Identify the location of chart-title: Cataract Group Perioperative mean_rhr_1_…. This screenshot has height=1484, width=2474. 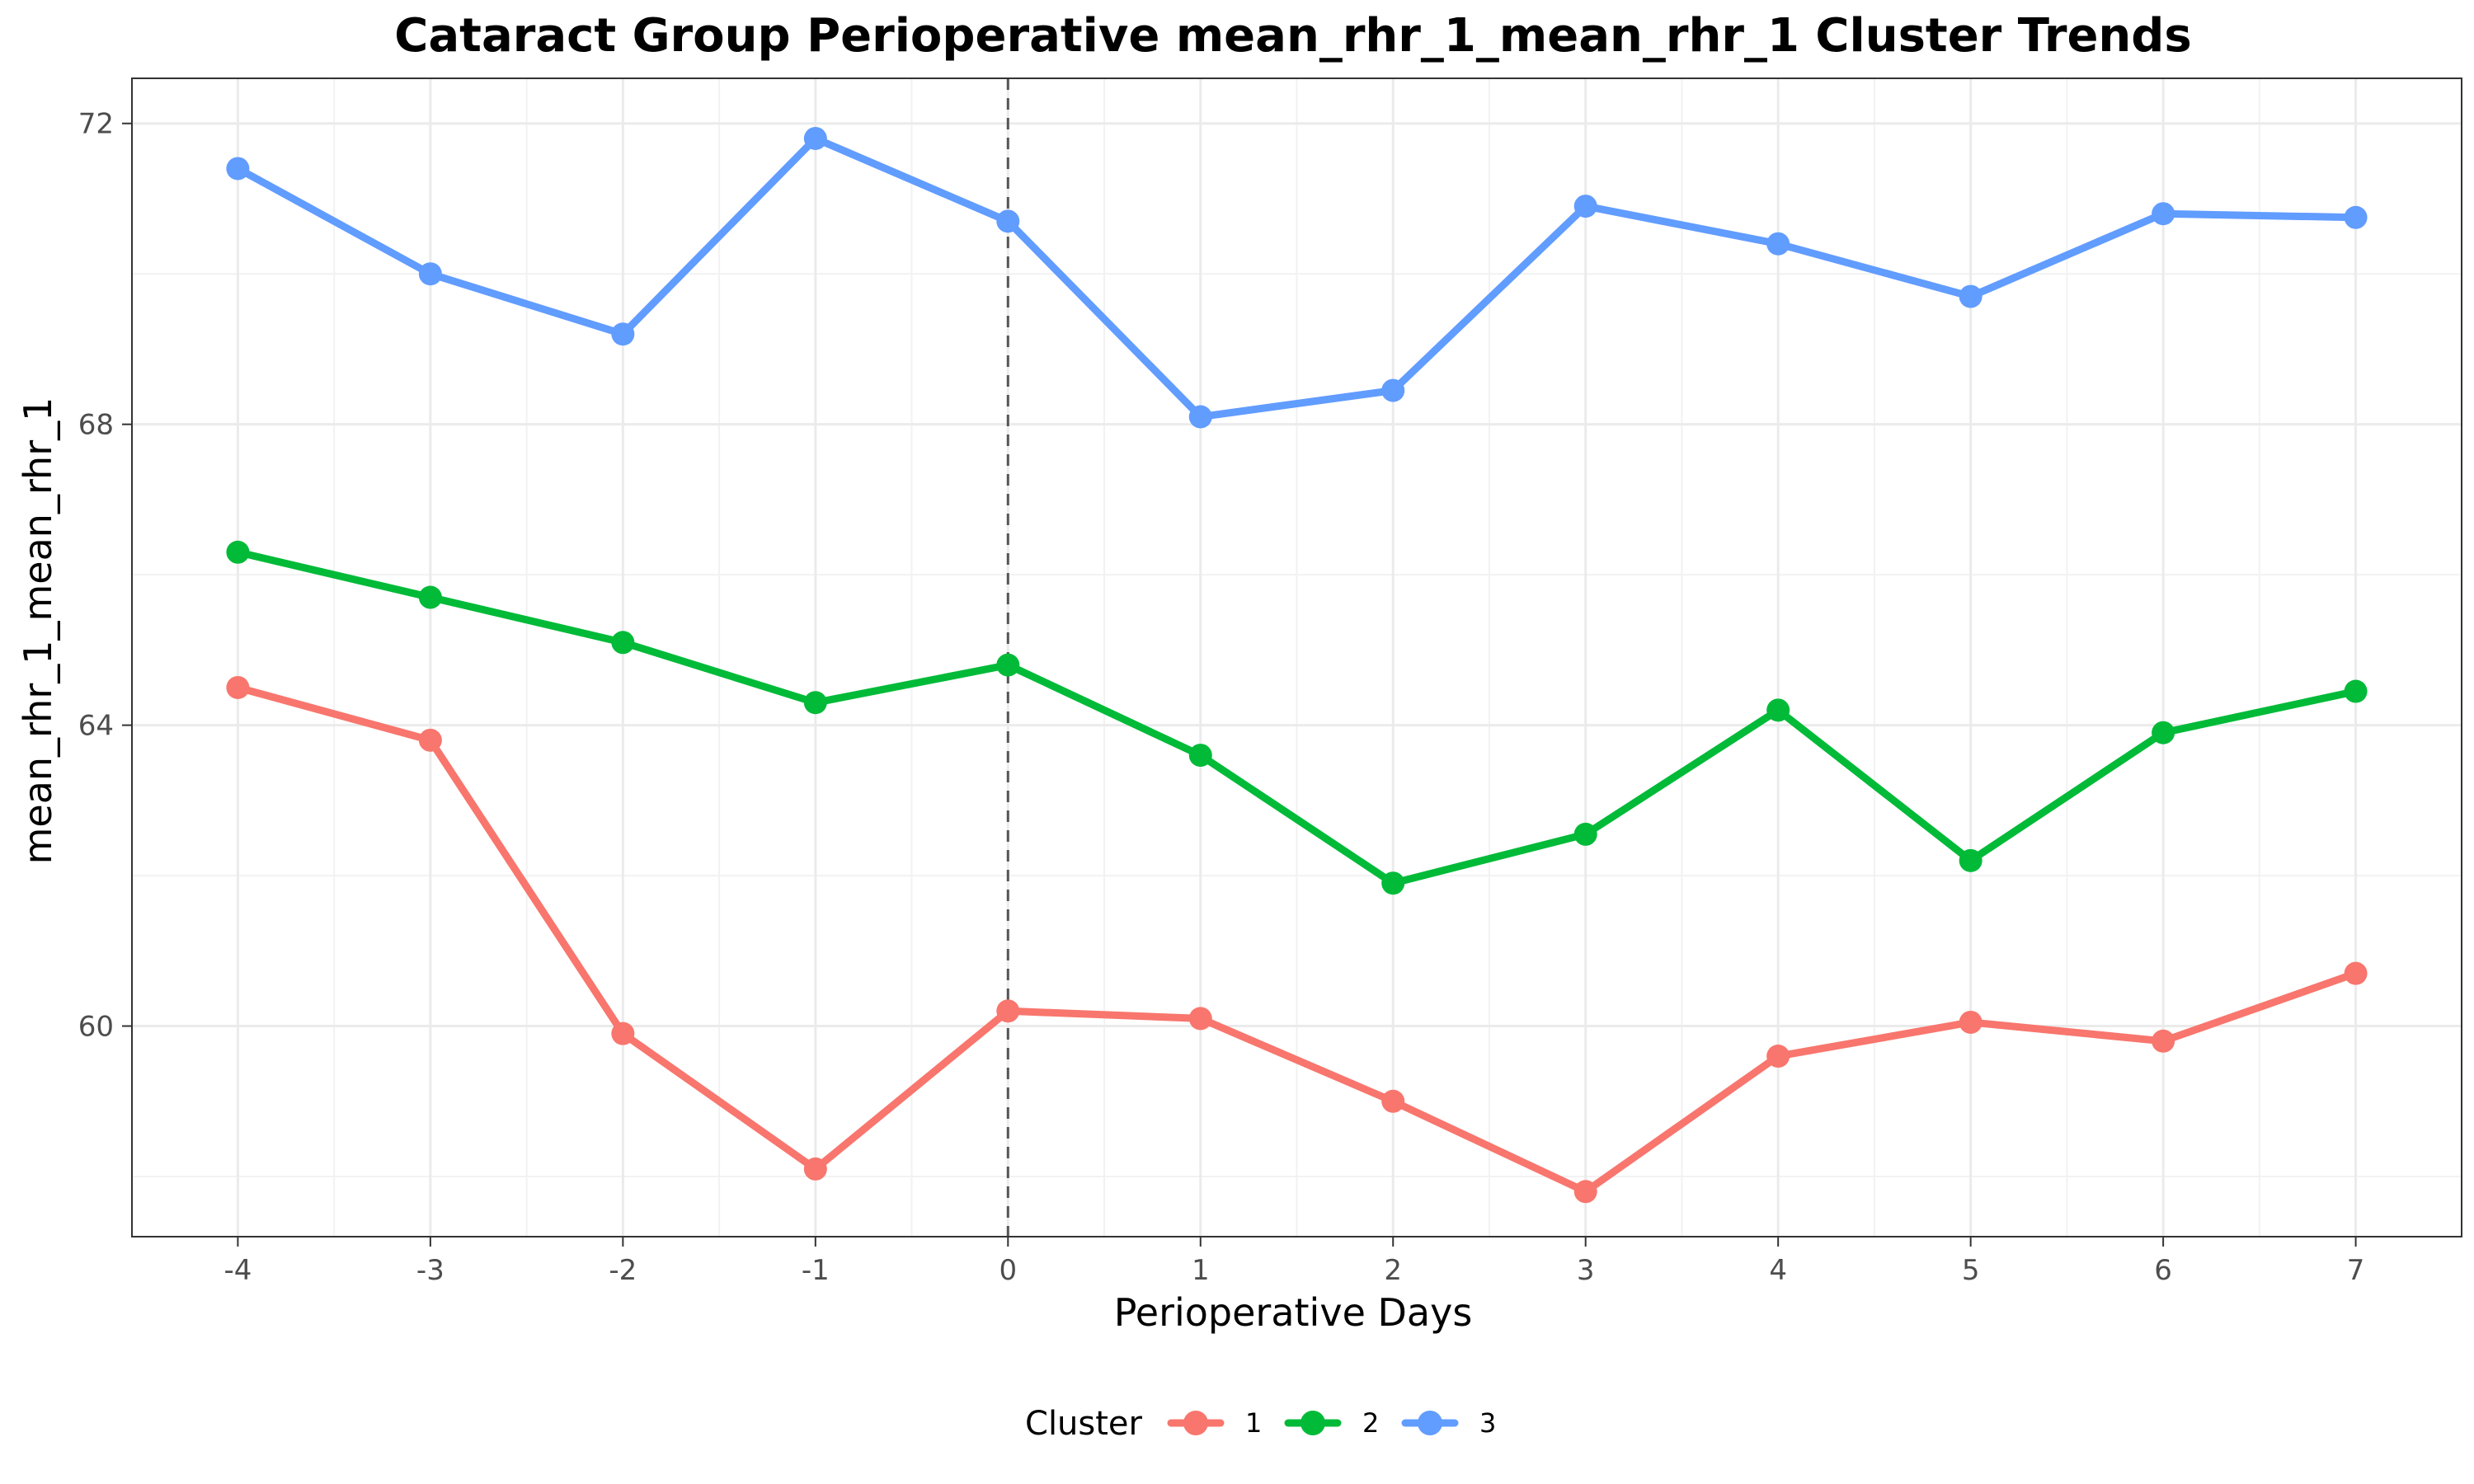
(1292, 36).